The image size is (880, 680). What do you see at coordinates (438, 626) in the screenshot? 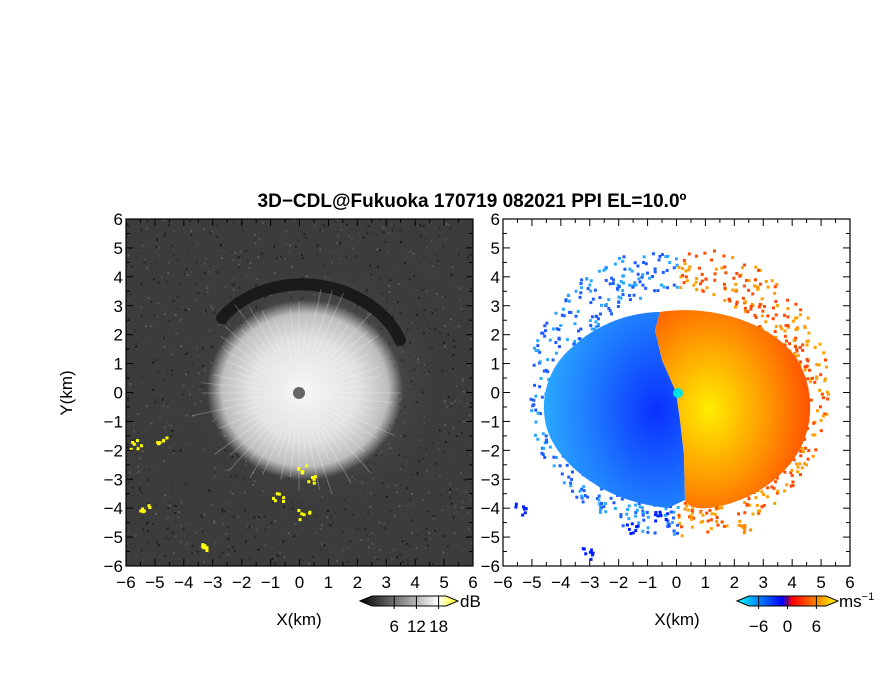
I see `snr-colorbar-tick-label: 18` at bounding box center [438, 626].